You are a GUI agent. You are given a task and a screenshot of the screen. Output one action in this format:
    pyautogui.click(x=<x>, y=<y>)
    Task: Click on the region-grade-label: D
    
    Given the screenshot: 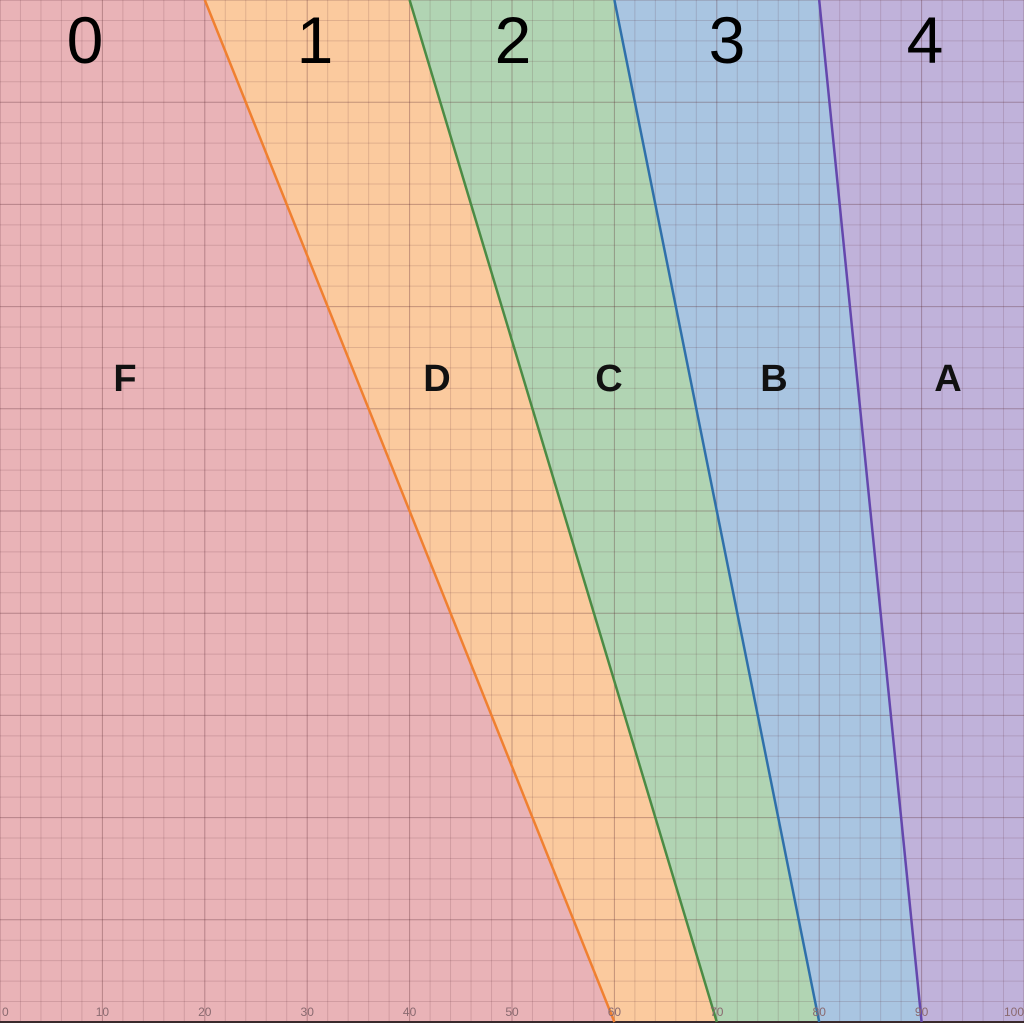 What is the action you would take?
    pyautogui.click(x=436, y=379)
    